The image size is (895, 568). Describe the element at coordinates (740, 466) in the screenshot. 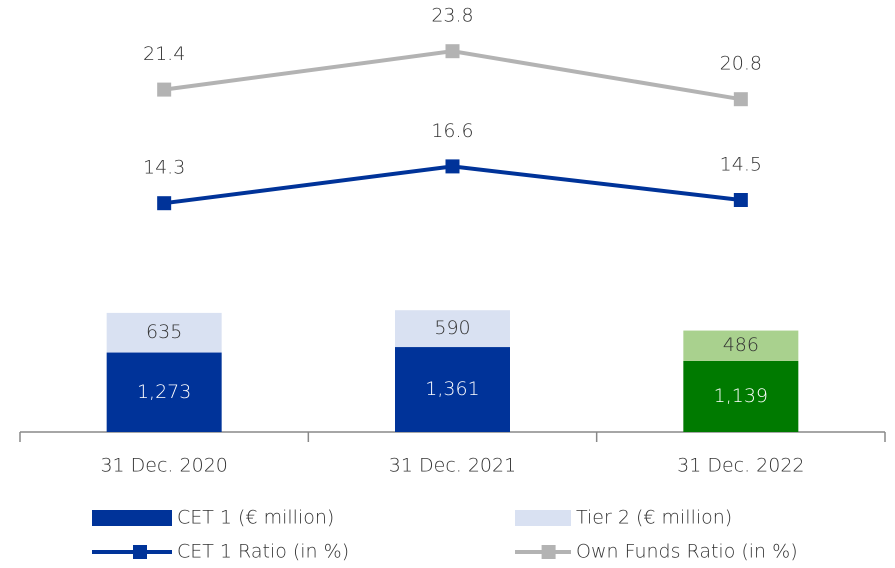

I see `x-tick-label: 31 Dec. 2022` at that location.